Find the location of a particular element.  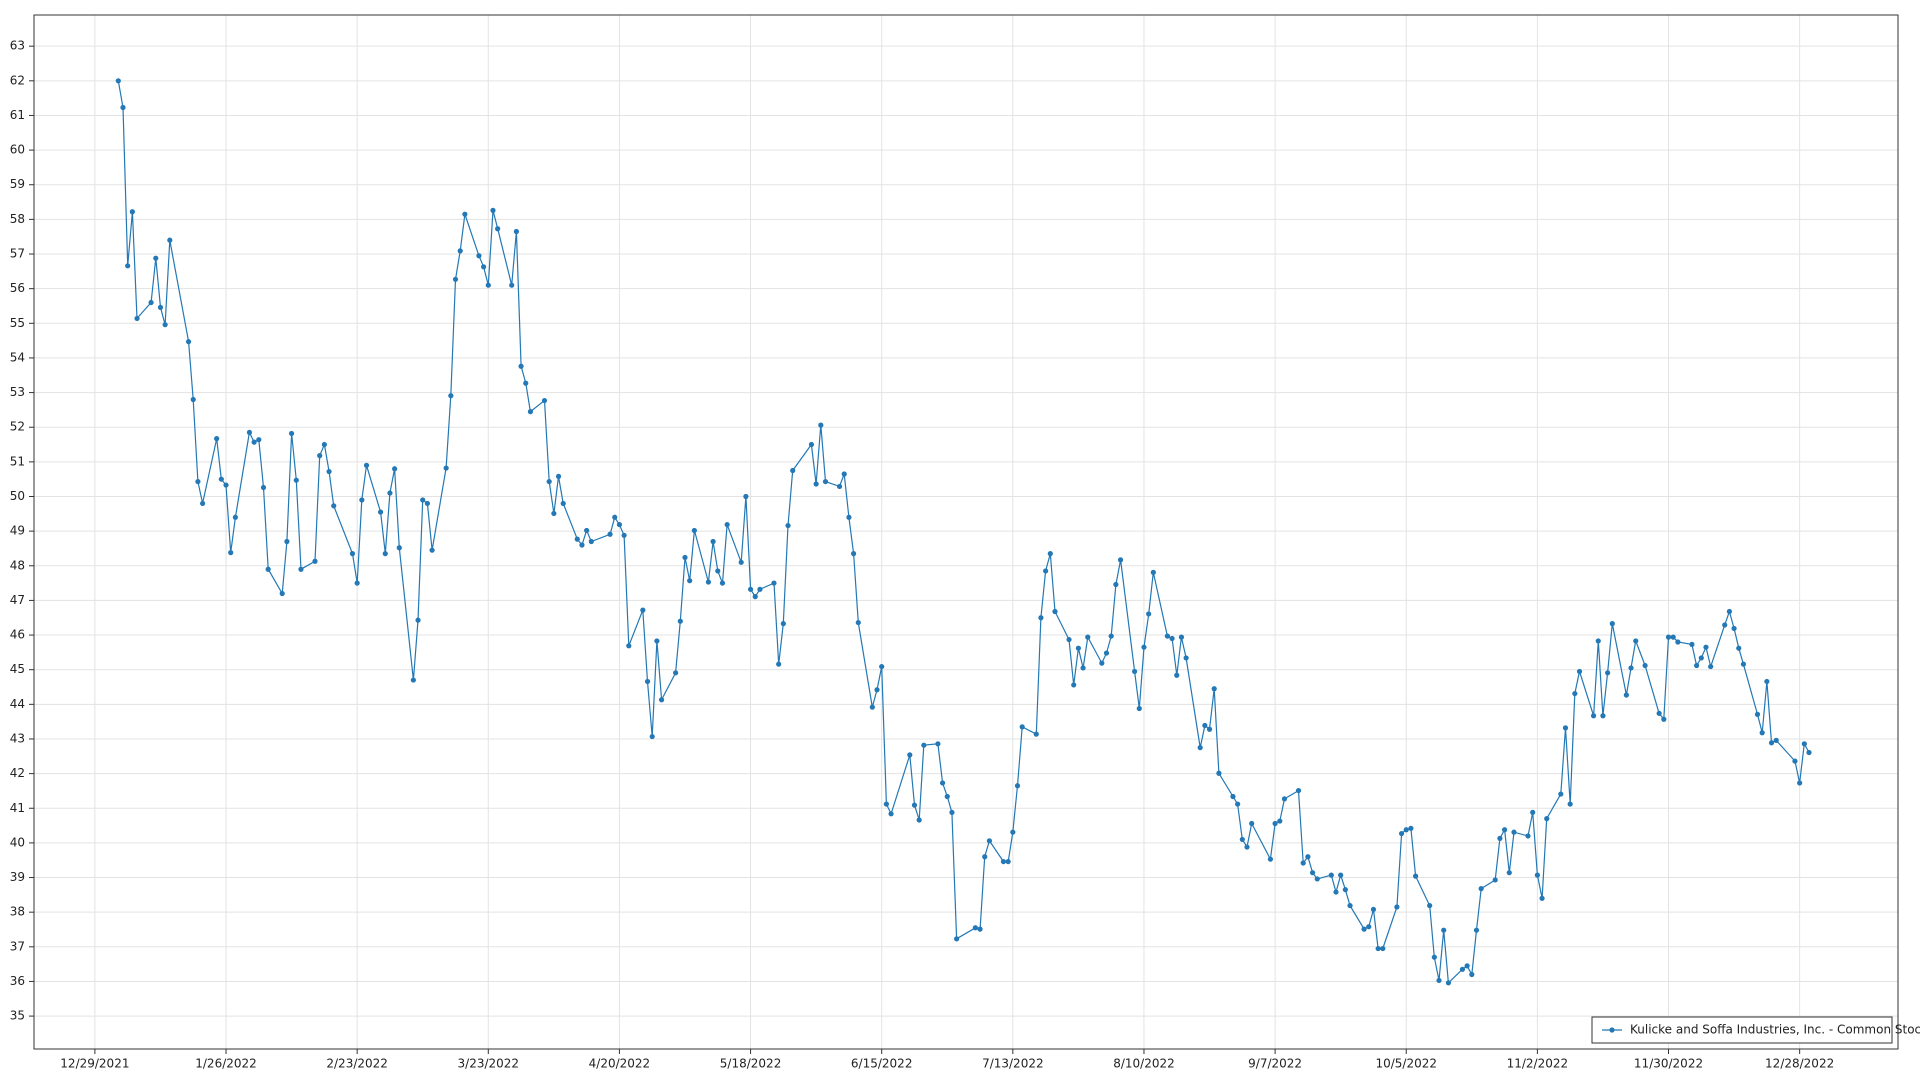

y-tick-label: 48 is located at coordinates (17, 565).